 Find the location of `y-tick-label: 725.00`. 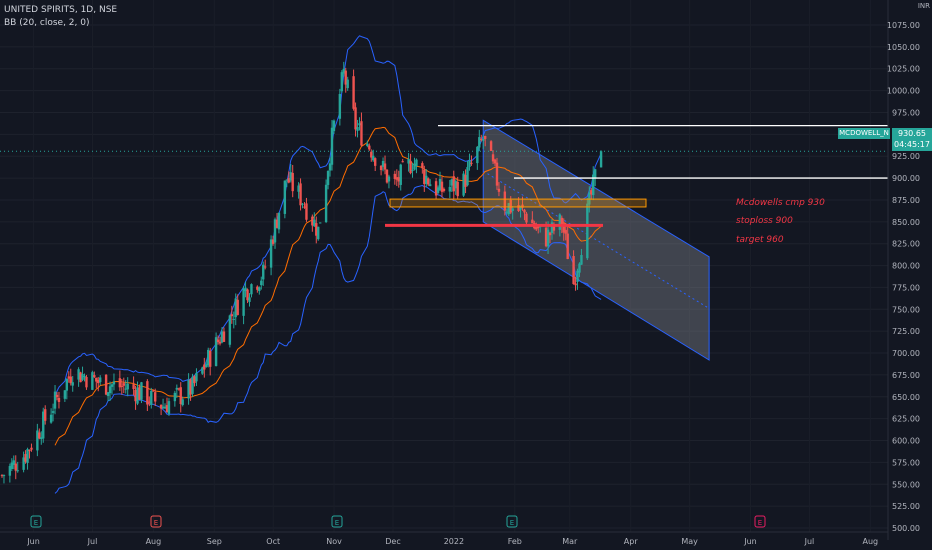

y-tick-label: 725.00 is located at coordinates (906, 331).